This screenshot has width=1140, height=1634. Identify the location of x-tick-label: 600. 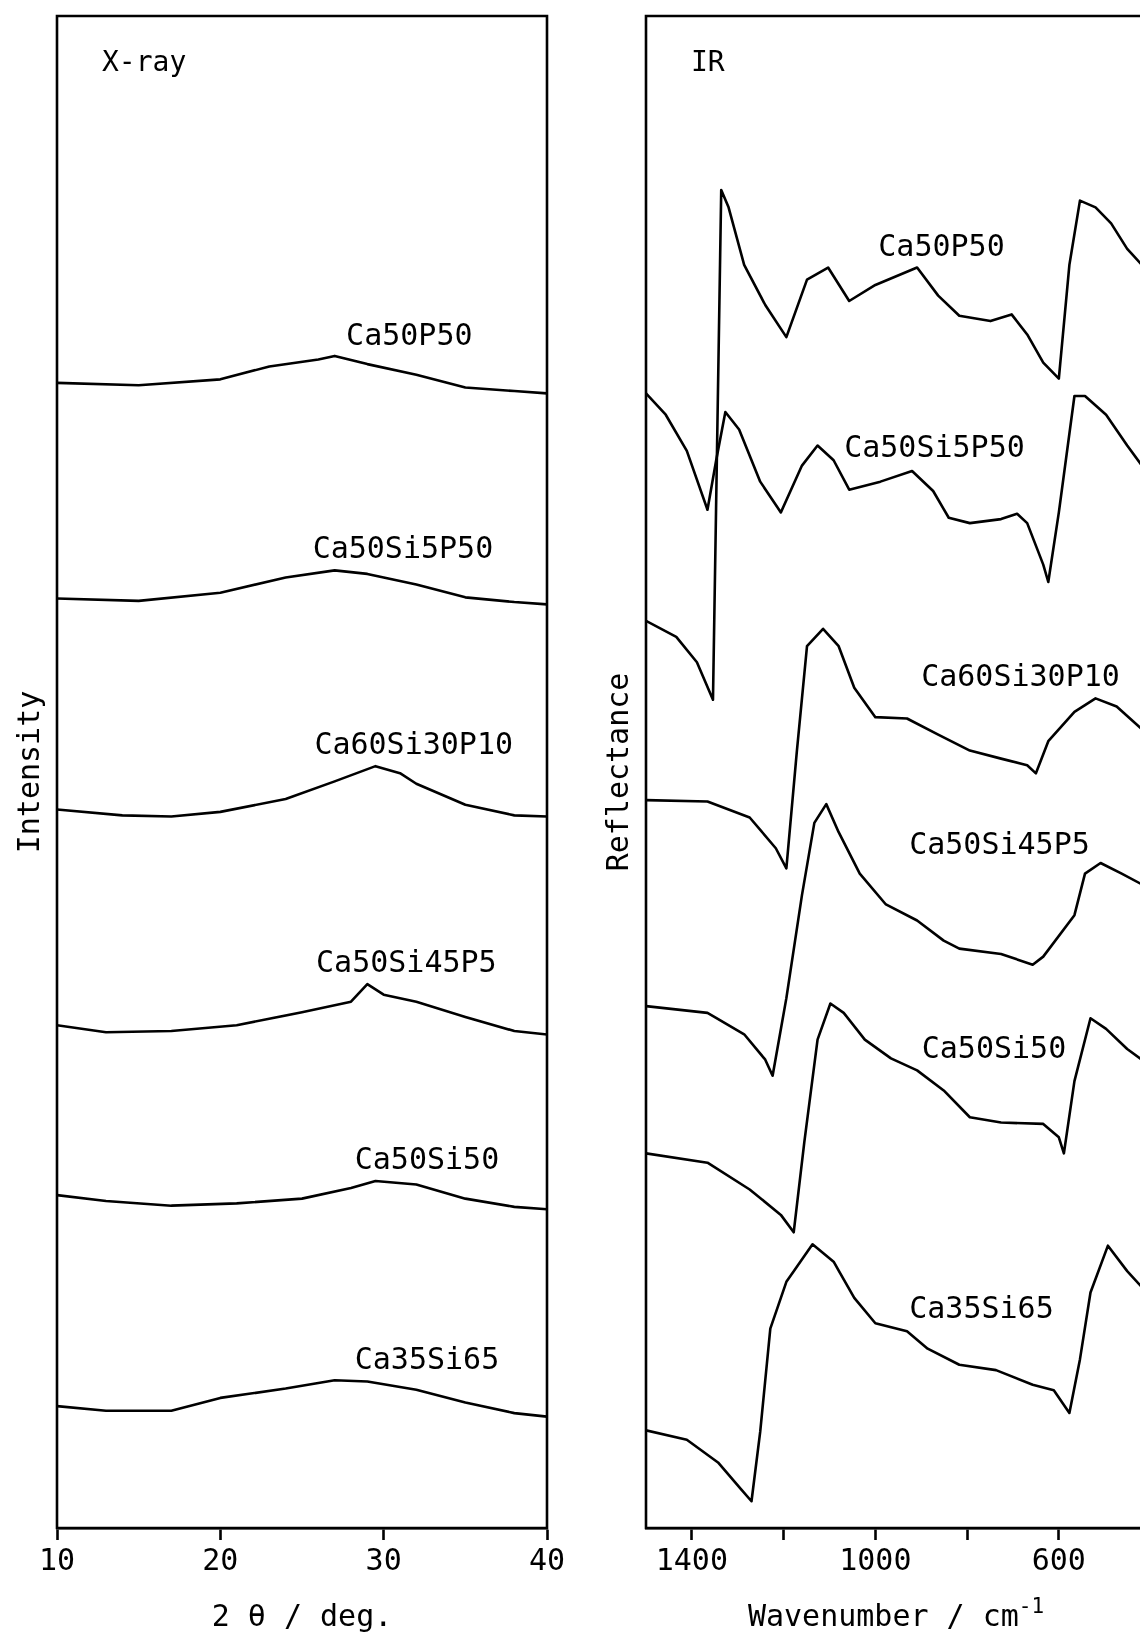
(1058, 1559).